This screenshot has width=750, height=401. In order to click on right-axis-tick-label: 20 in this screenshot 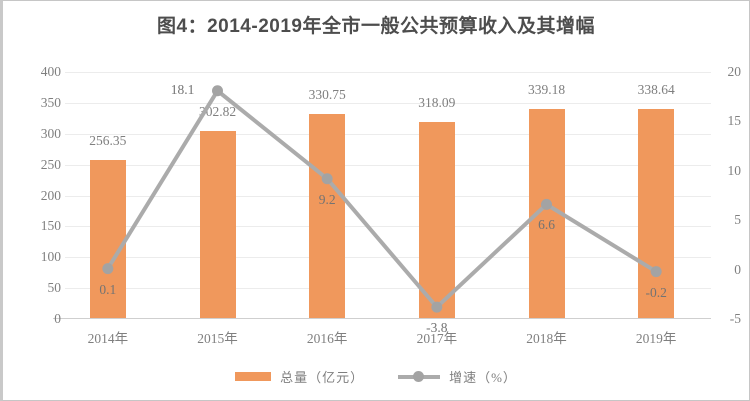, I will do `click(734, 71)`.